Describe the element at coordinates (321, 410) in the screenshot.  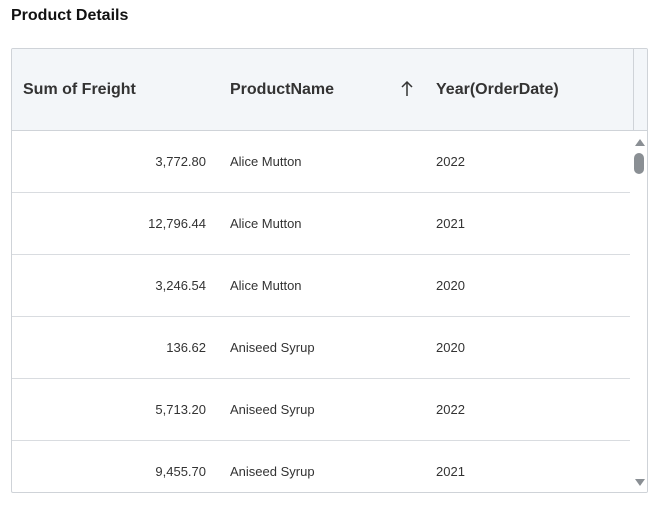
I see `table-row: 5,713.20 Aniseed Syrup 2022` at that location.